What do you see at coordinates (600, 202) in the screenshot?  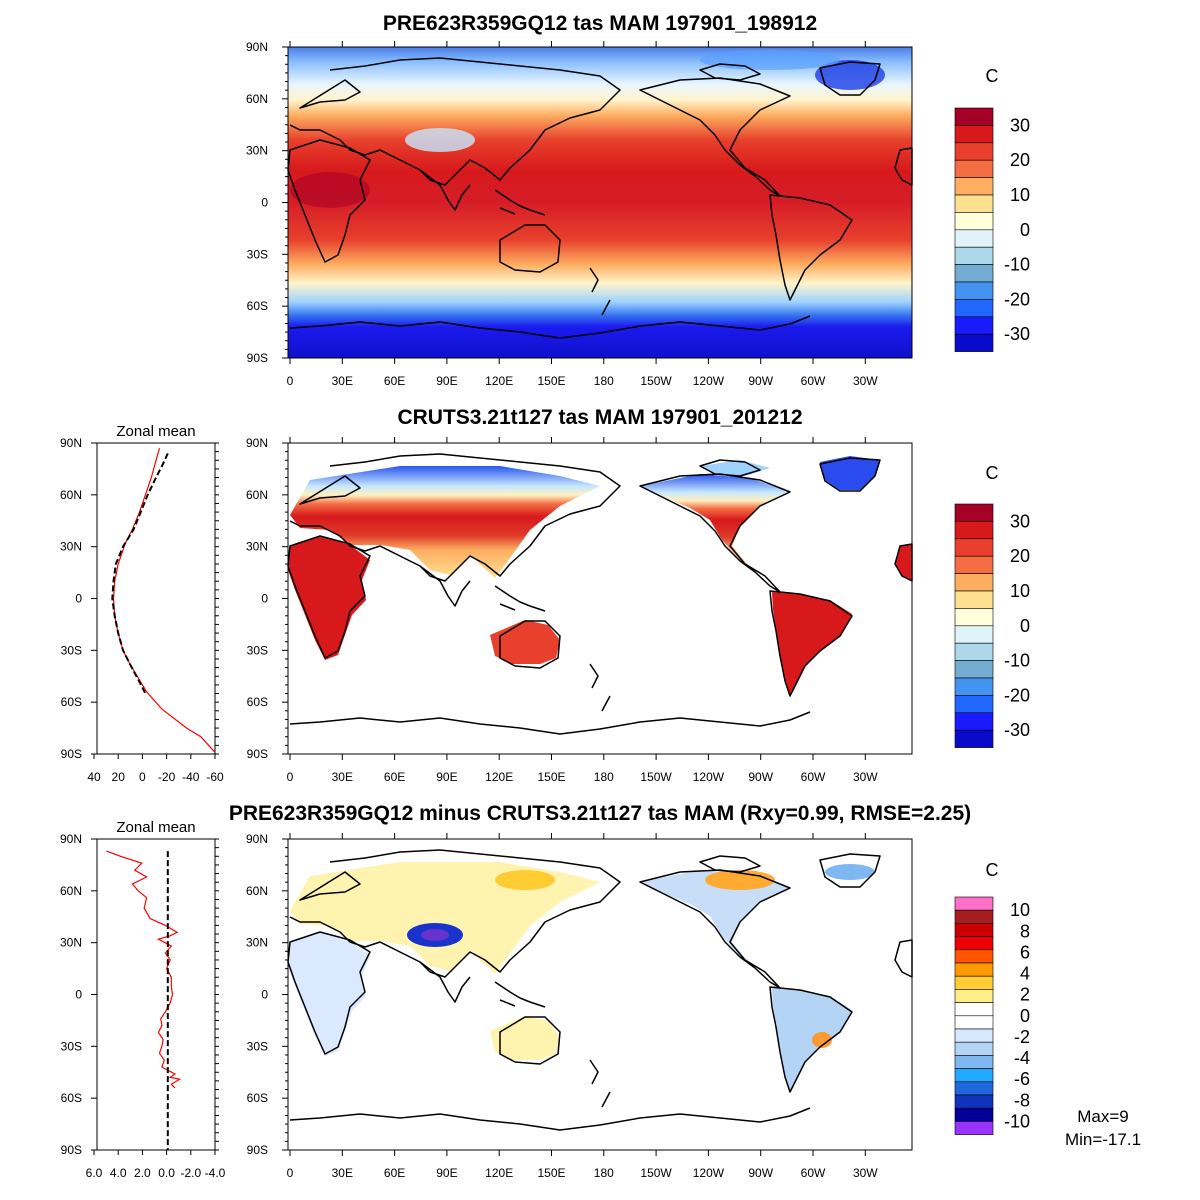 I see `panel1-map` at bounding box center [600, 202].